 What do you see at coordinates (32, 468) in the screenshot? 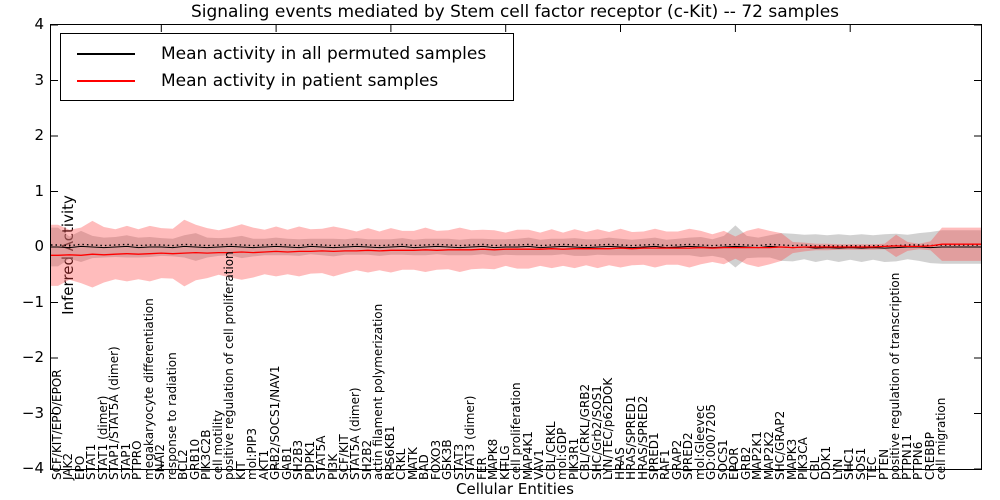
I see `y-tick-label: −4` at bounding box center [32, 468].